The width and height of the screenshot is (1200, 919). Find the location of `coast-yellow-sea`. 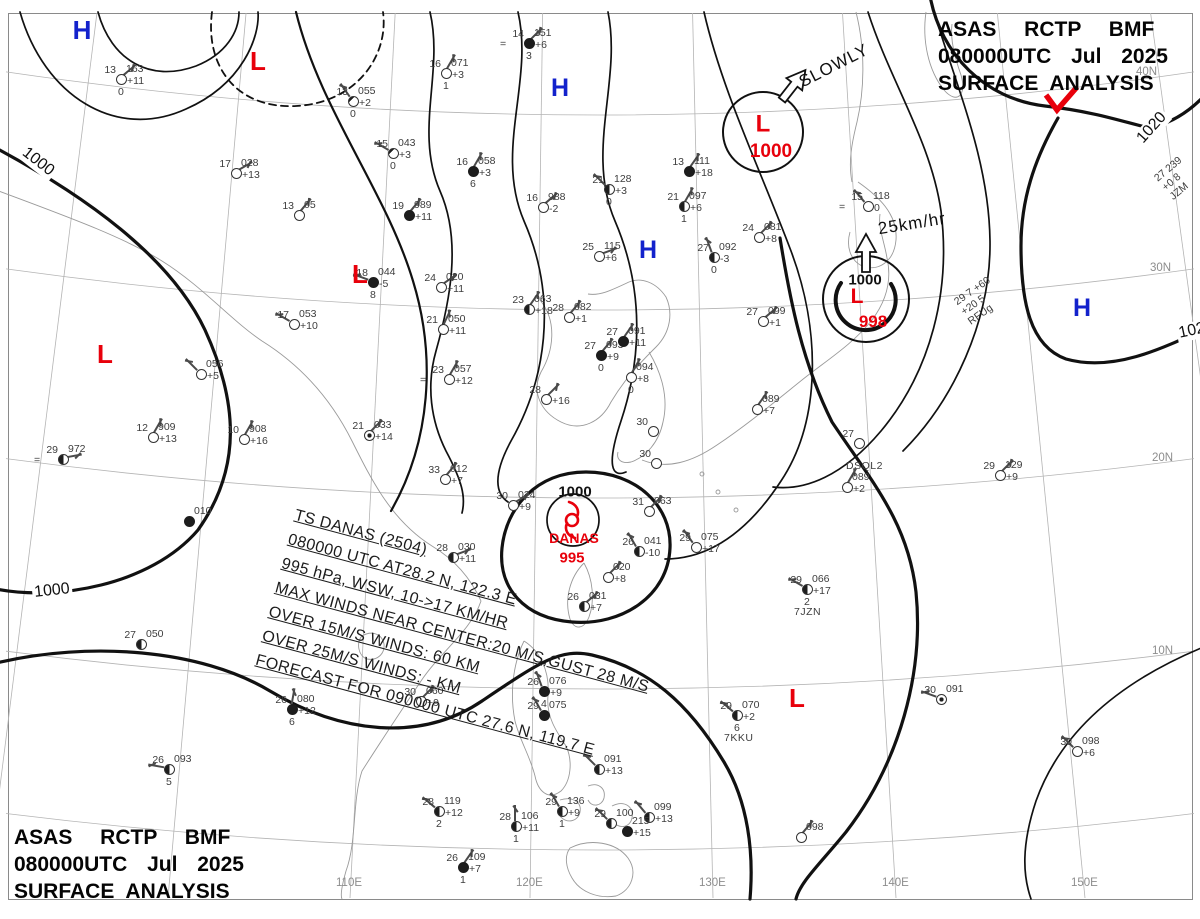

coast-yellow-sea is located at coordinates (603, 353).